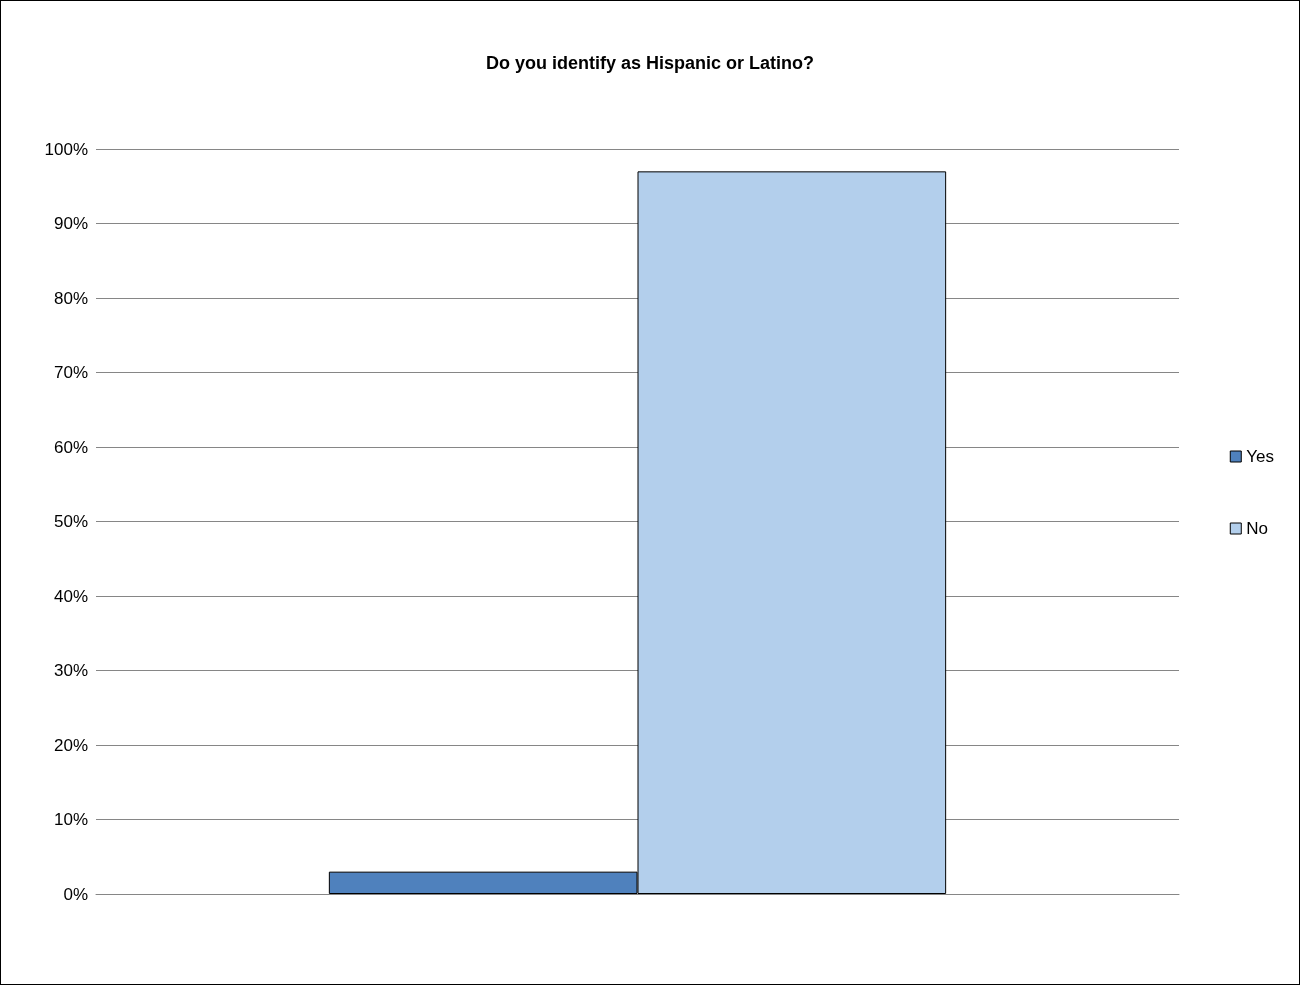  What do you see at coordinates (70, 298) in the screenshot?
I see `y-tick-label: 80%` at bounding box center [70, 298].